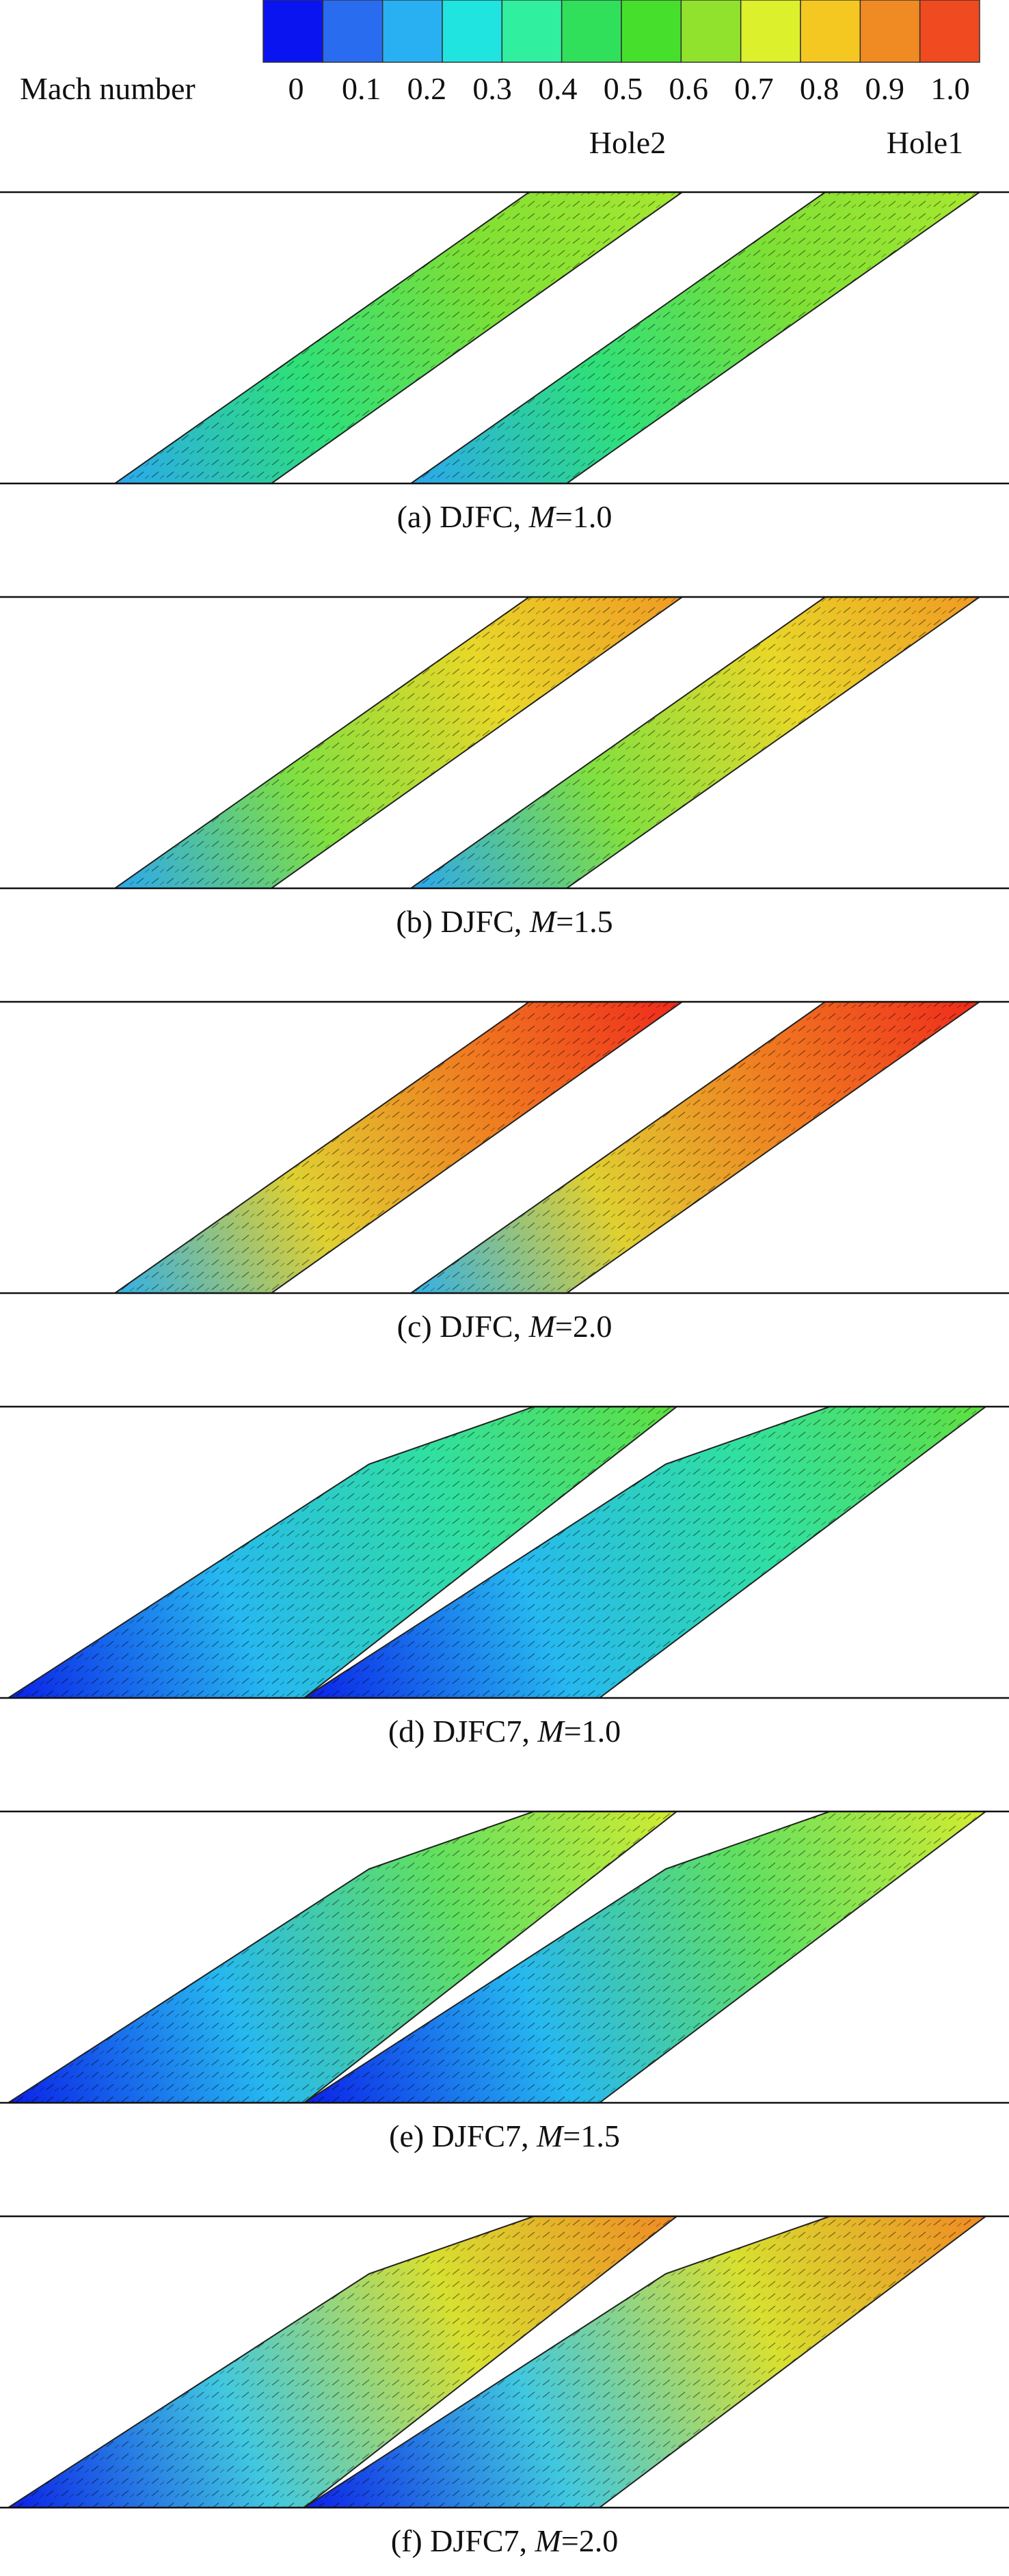 This screenshot has width=1009, height=2576. I want to click on panel-caption: (b) DJFC, M=1.5, so click(504, 921).